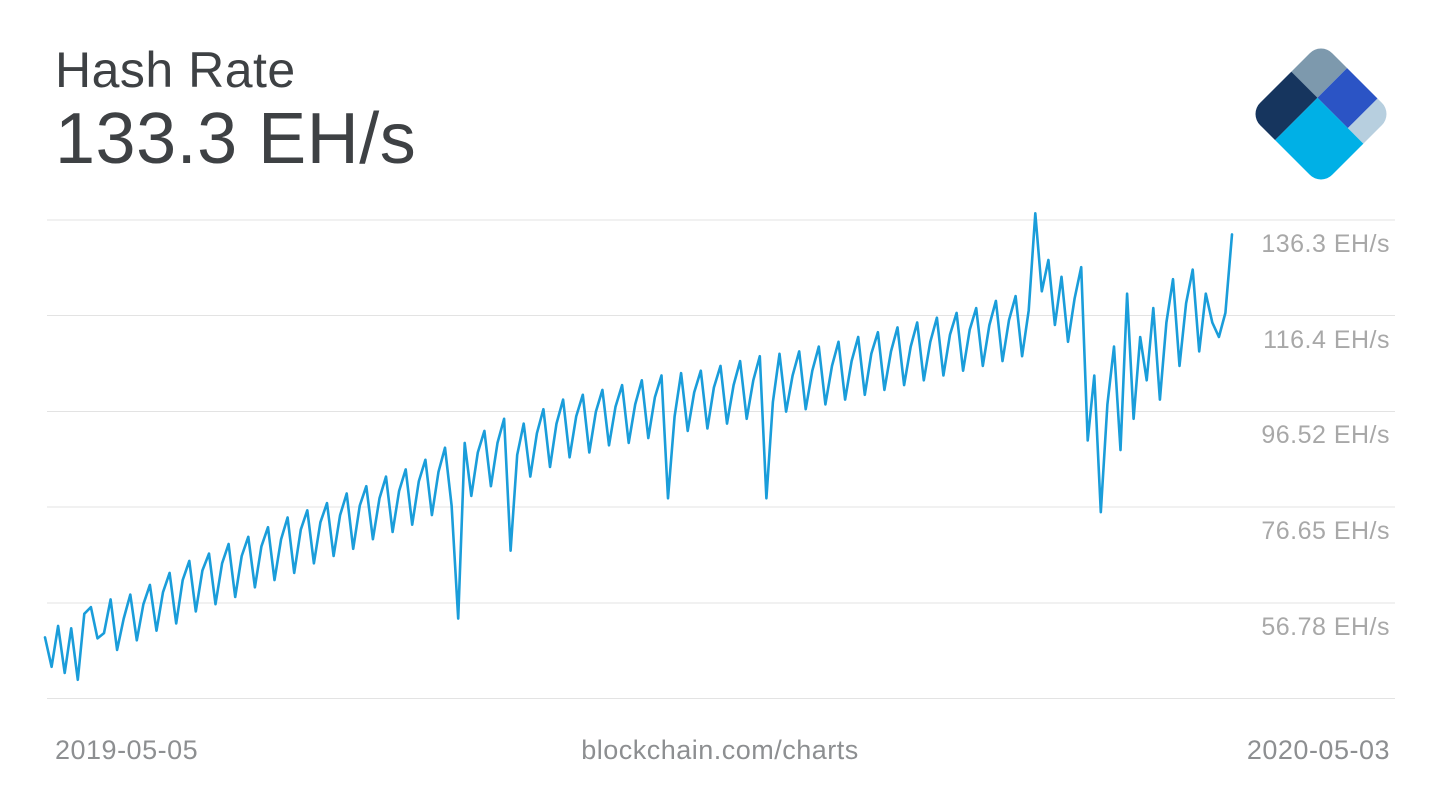 The image size is (1440, 810). I want to click on y-axis-label: 76.65 EH/s, so click(1325, 531).